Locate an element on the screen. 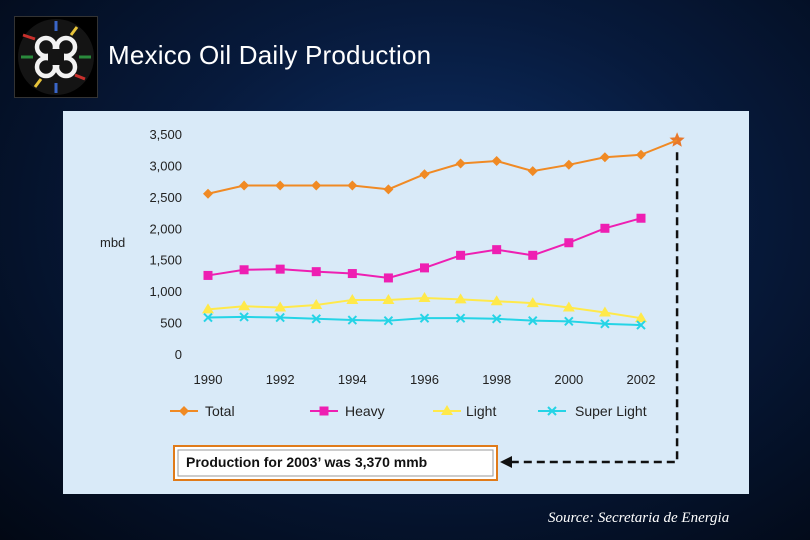 The height and width of the screenshot is (540, 810). legend-item-heavy: Heavy is located at coordinates (347, 411).